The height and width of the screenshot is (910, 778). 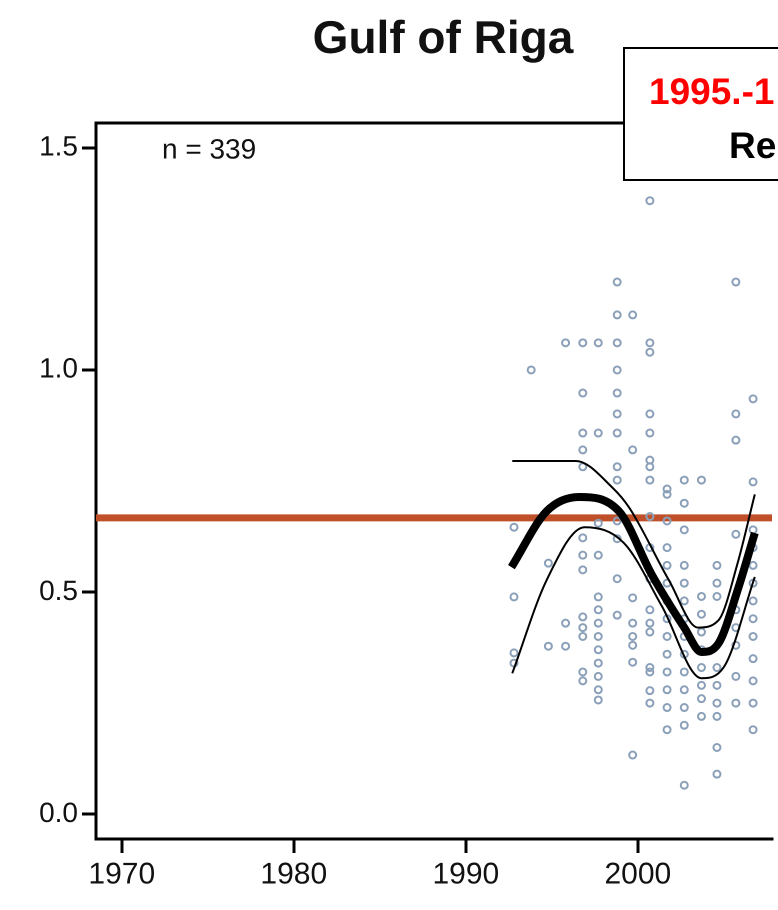 I want to click on x-tick-label: 1970, so click(x=122, y=873).